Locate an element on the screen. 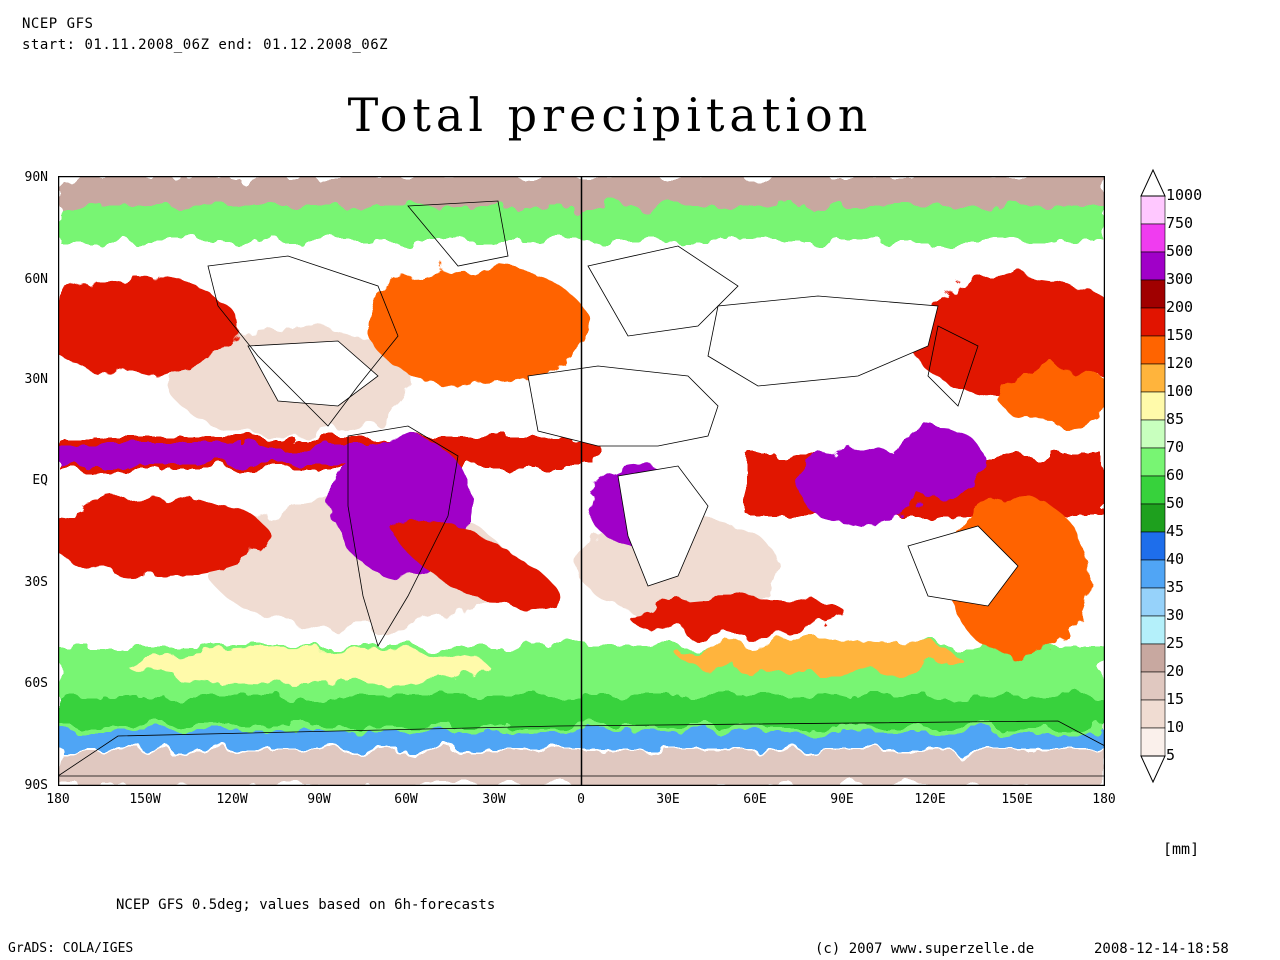 This screenshot has height=960, width=1280. colorbar-label: 50 is located at coordinates (1175, 503).